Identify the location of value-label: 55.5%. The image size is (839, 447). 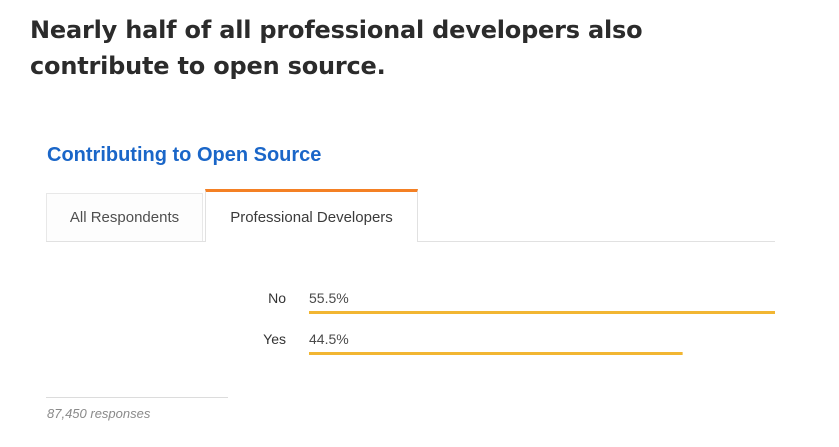
(329, 298).